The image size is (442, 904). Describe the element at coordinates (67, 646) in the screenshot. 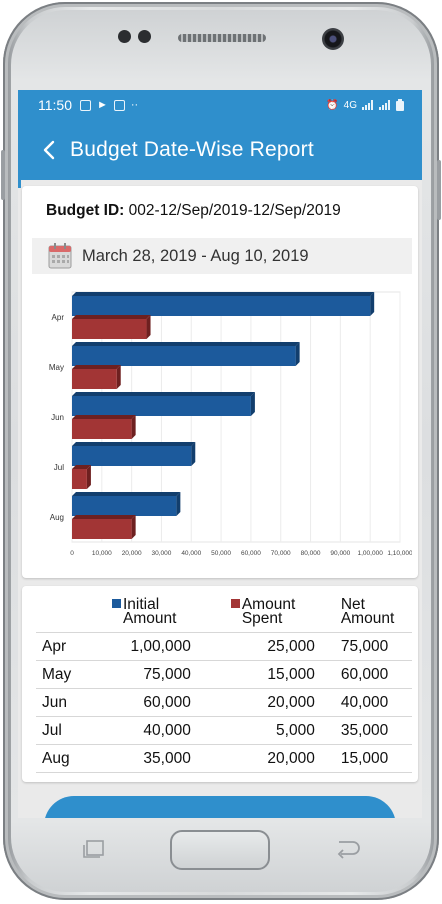

I see `month-cell: Apr` at that location.